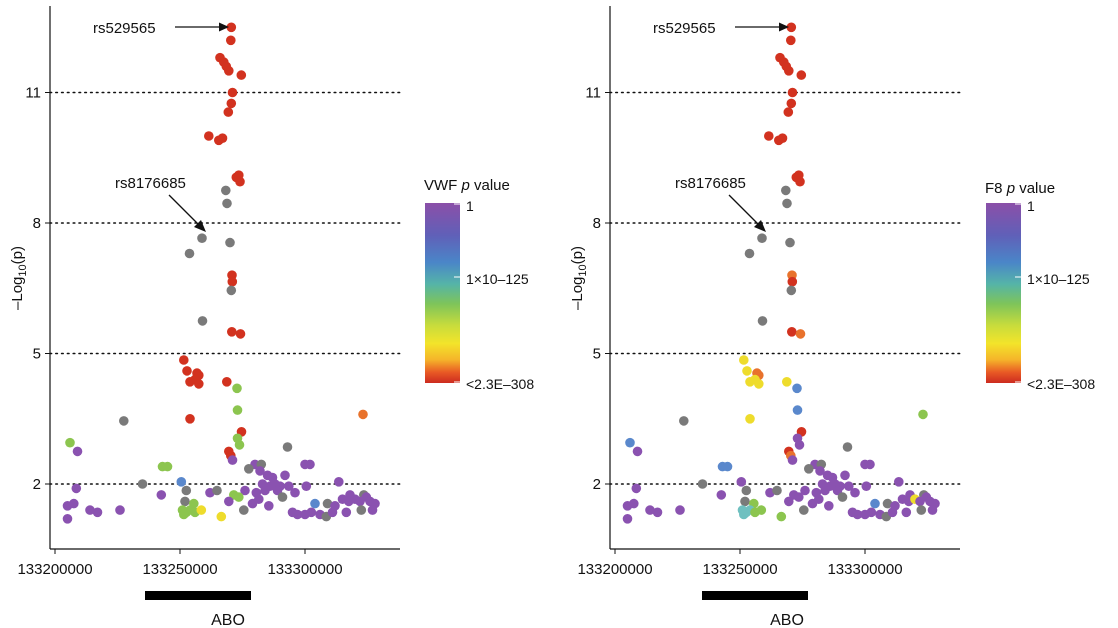 The width and height of the screenshot is (1118, 628). What do you see at coordinates (467, 185) in the screenshot?
I see `colorbar-title: VWF p value` at bounding box center [467, 185].